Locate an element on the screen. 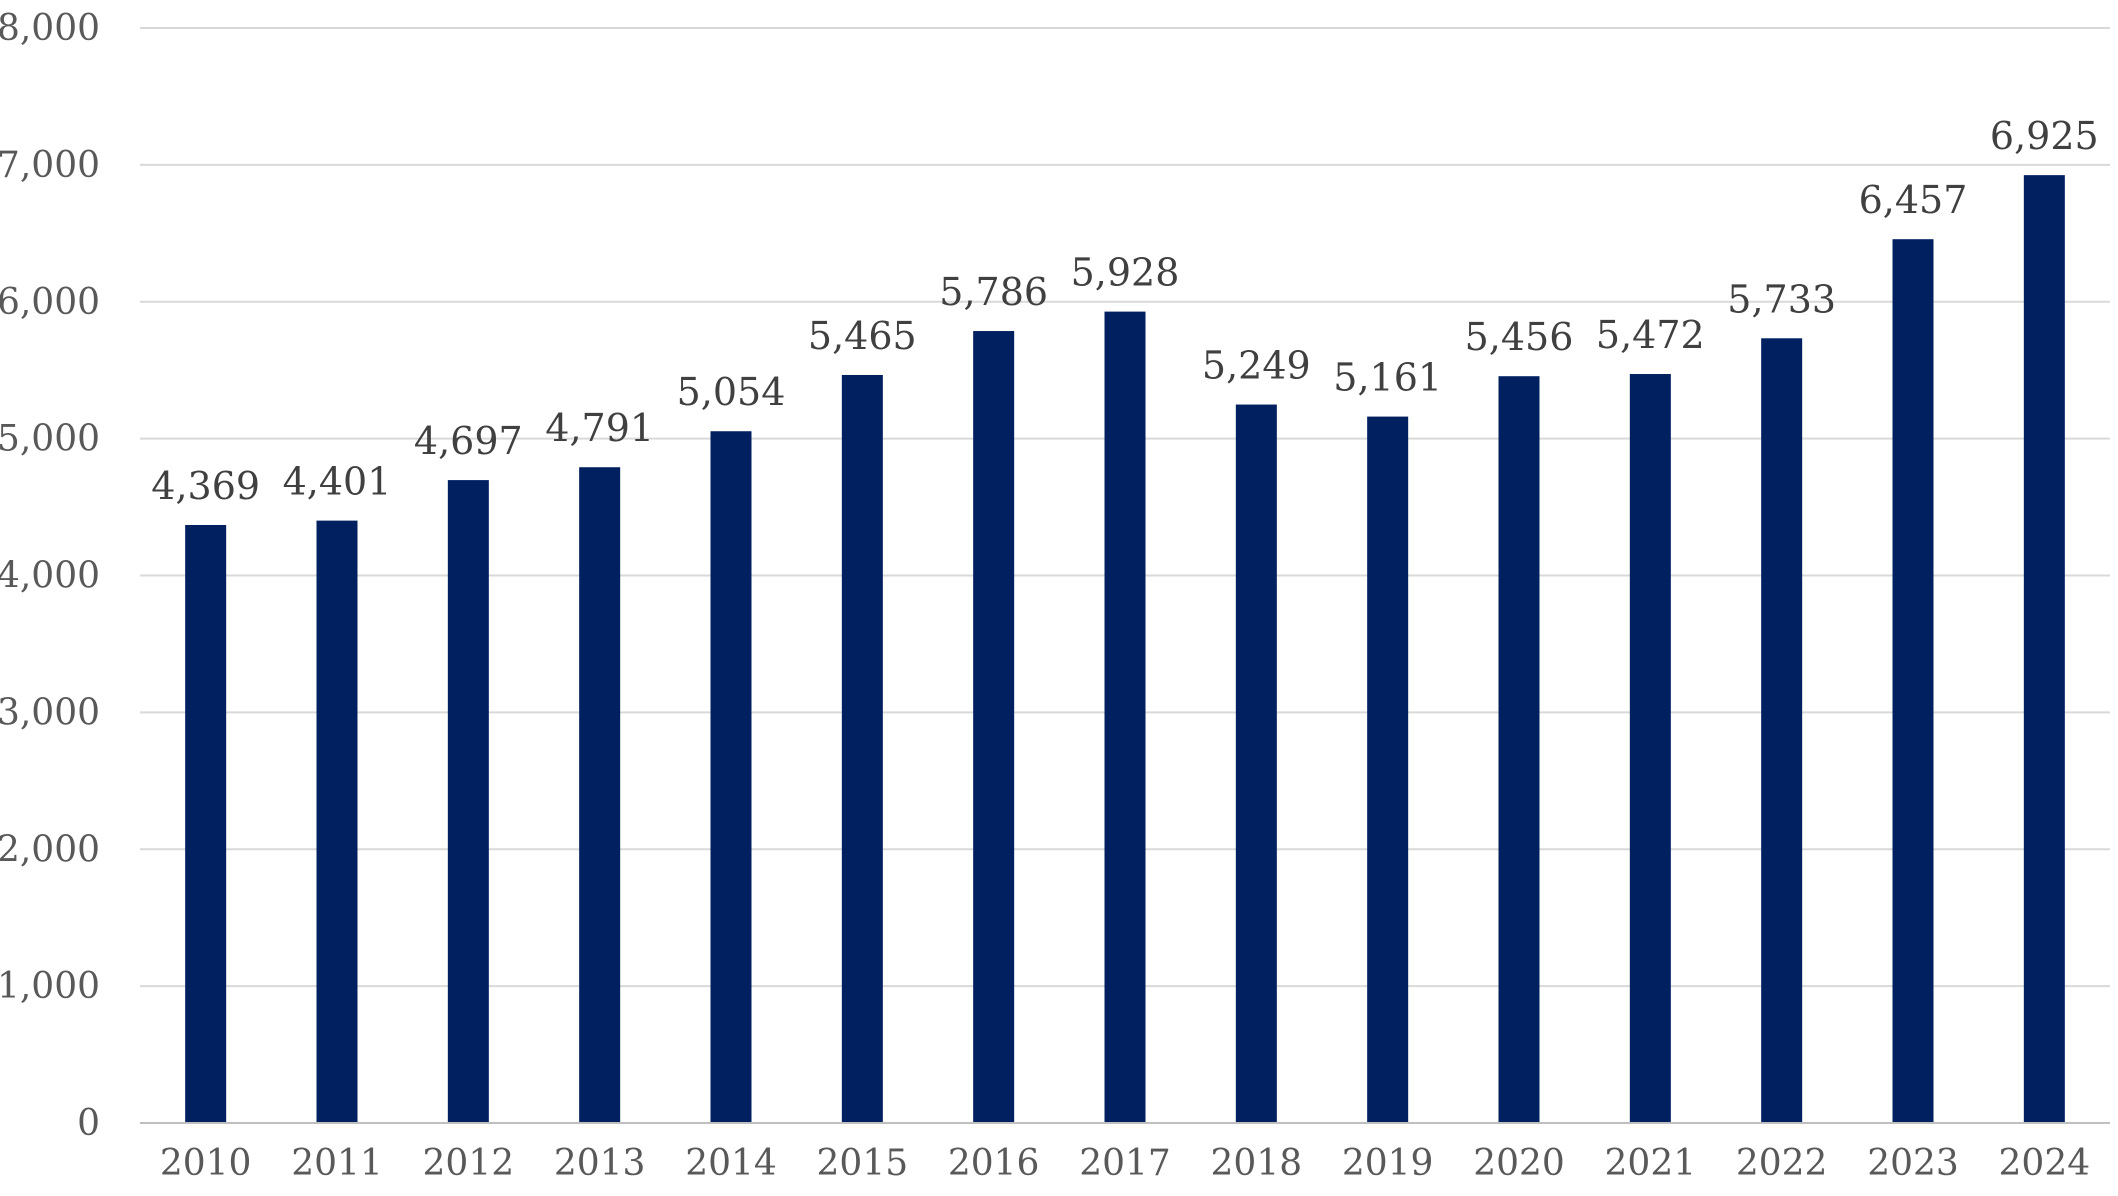  data-label-2023: 6,457 is located at coordinates (1913, 200).